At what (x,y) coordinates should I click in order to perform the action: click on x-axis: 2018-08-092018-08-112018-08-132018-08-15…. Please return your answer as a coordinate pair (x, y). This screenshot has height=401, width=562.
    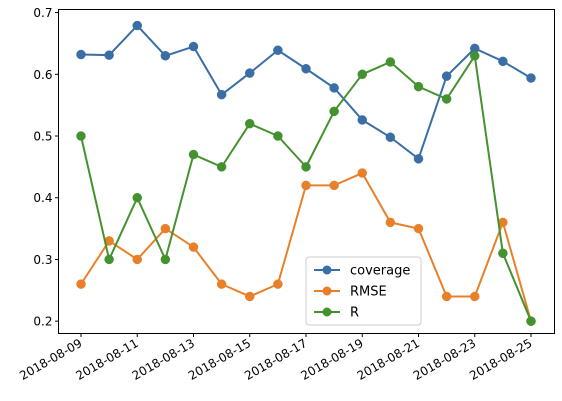
    Looking at the image, I should click on (276, 358).